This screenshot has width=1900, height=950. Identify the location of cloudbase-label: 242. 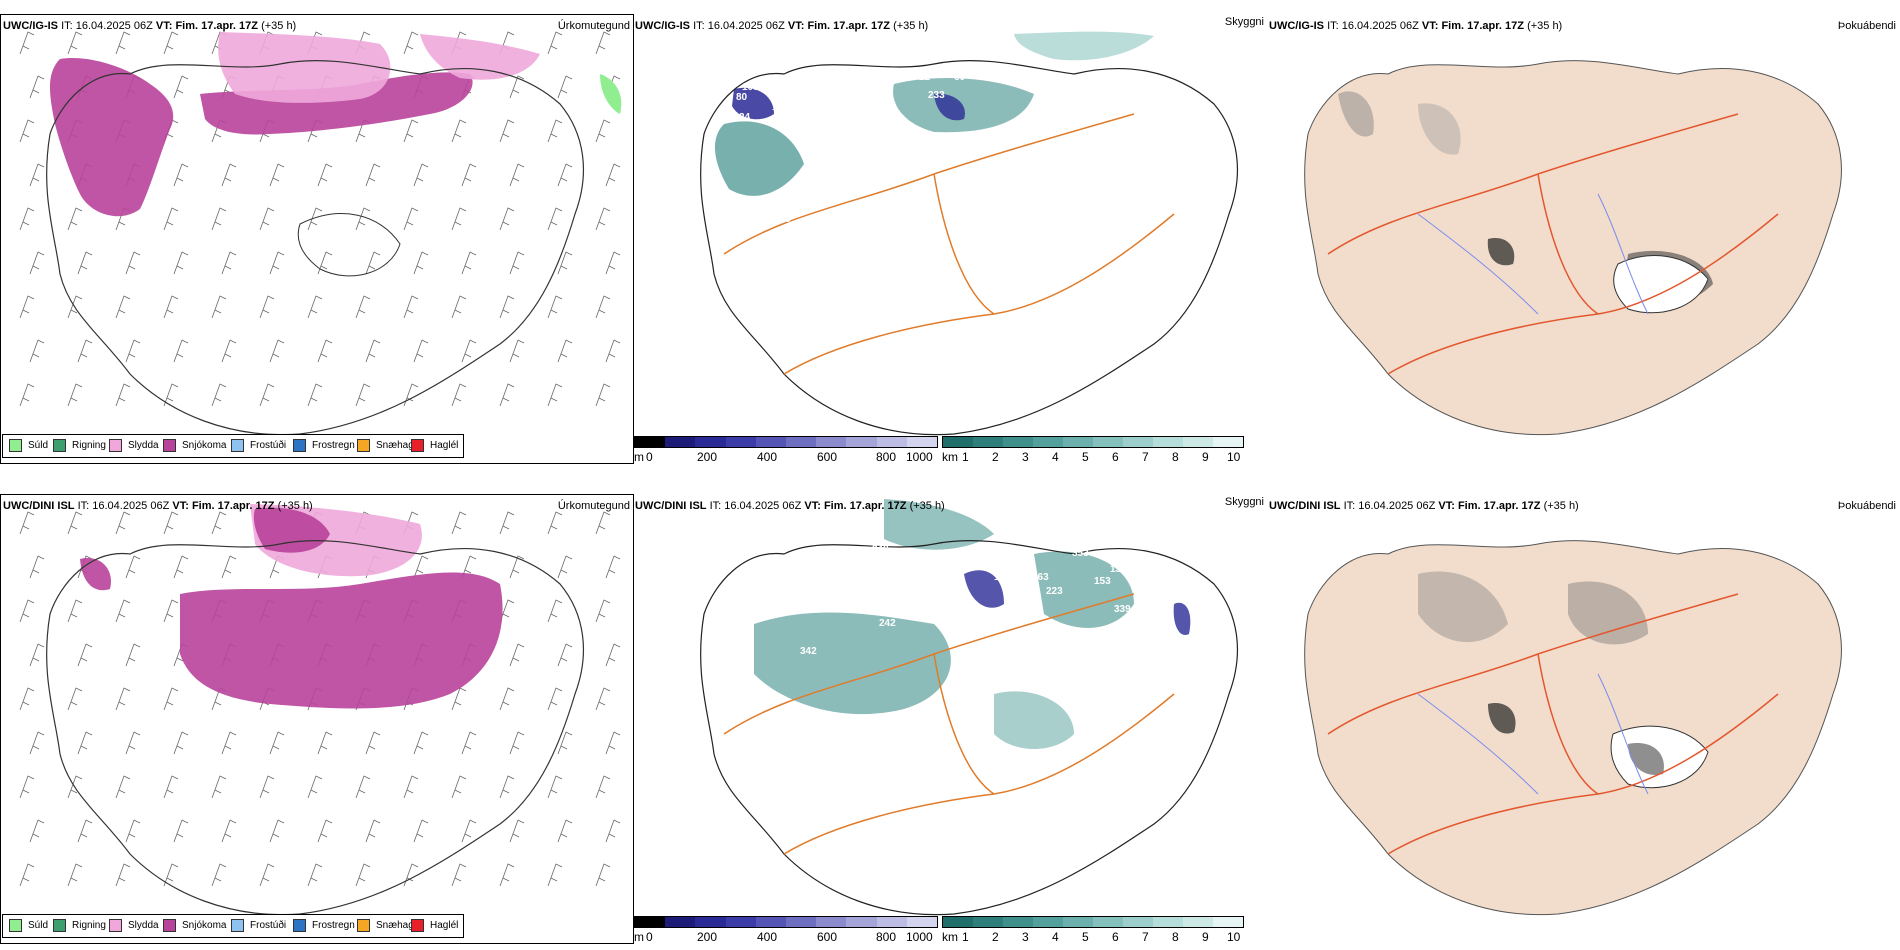
(887, 623).